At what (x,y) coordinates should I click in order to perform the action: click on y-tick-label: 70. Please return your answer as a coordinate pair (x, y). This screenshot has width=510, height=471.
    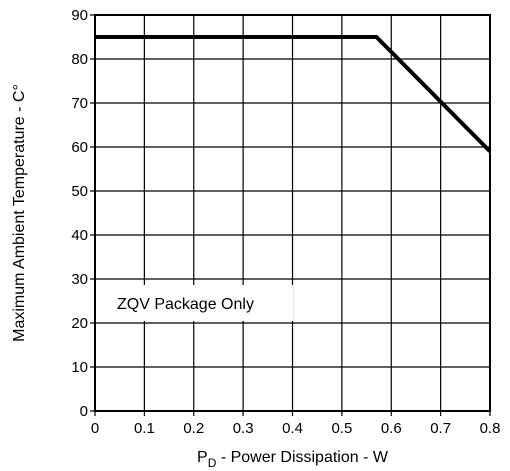
    Looking at the image, I should click on (79, 103).